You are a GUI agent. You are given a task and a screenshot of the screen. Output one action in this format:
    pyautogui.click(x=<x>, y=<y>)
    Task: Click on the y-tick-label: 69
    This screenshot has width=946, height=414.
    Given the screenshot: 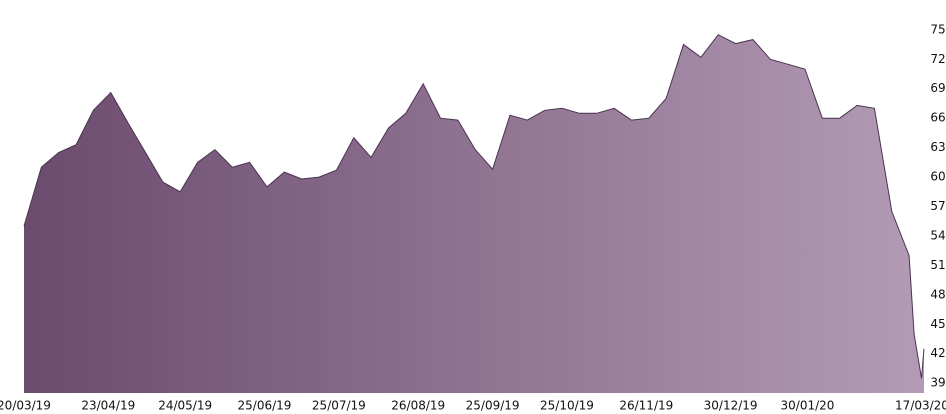 What is the action you would take?
    pyautogui.click(x=937, y=88)
    